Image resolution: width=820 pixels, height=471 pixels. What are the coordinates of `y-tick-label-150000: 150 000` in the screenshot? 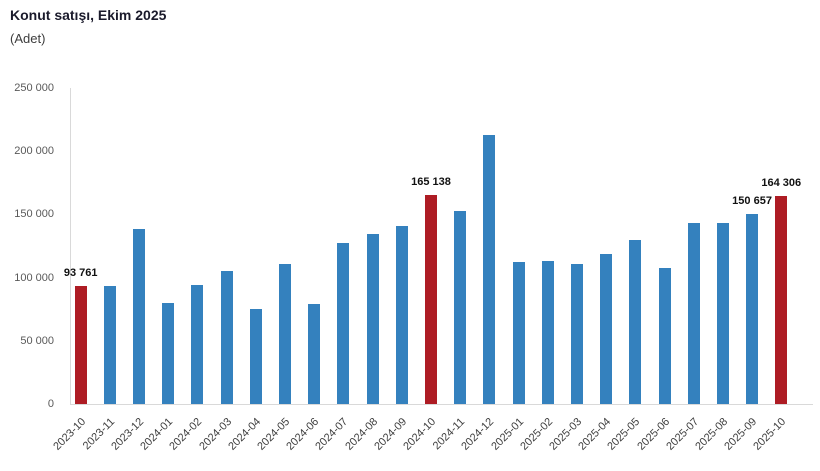 It's located at (34, 214).